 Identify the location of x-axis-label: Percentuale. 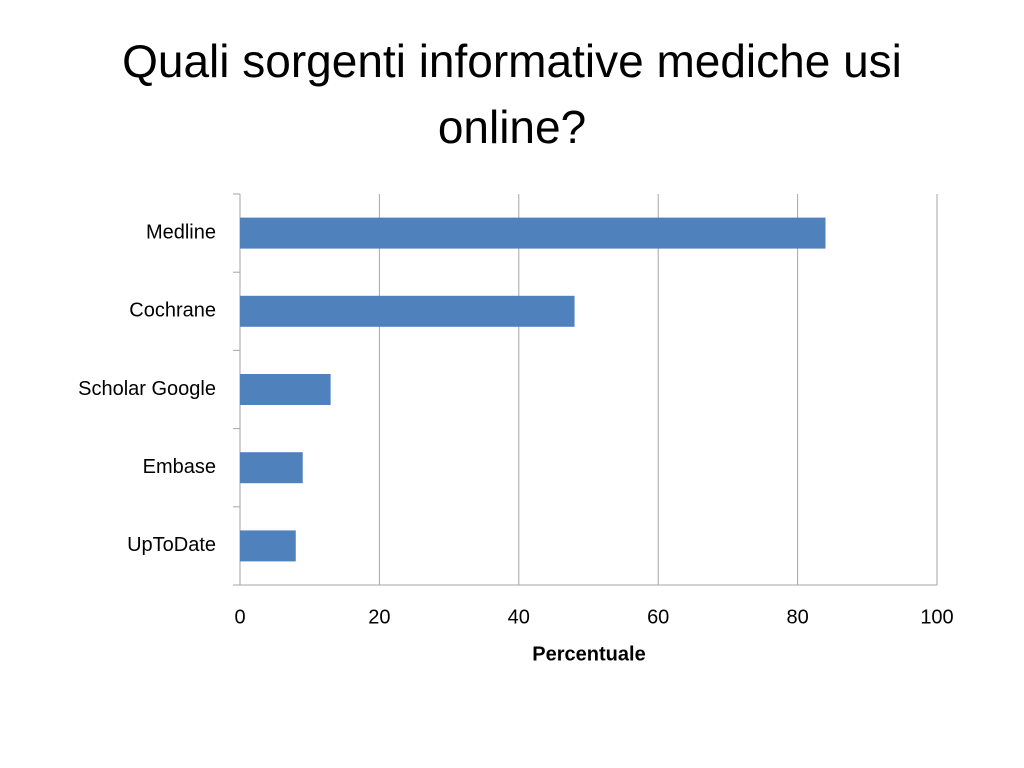
(588, 654).